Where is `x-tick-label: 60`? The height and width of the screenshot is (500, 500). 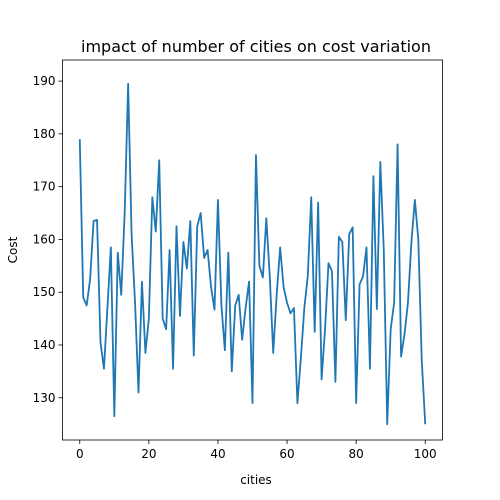 x-tick-label: 60 is located at coordinates (286, 454).